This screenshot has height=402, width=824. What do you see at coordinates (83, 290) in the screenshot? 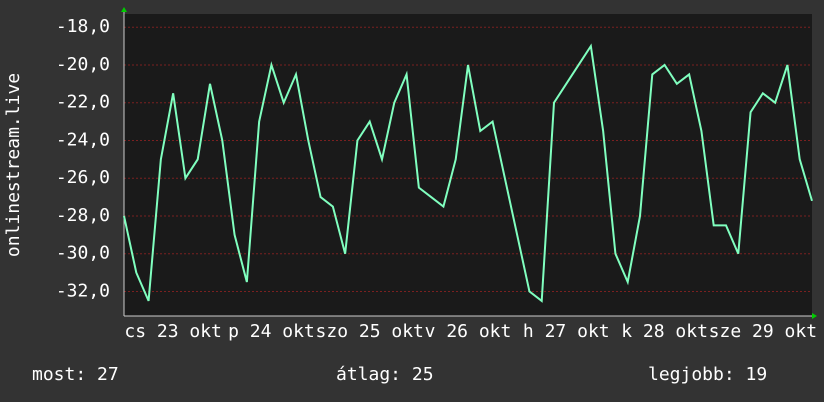
I see `y-tick-label: -32,0` at bounding box center [83, 290].